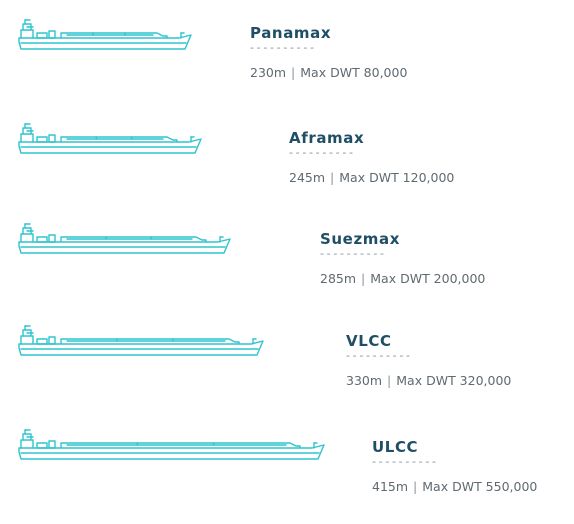  I want to click on ship-info: Suezmax ---------- 285m | Max DWT 200,000, so click(402, 258).